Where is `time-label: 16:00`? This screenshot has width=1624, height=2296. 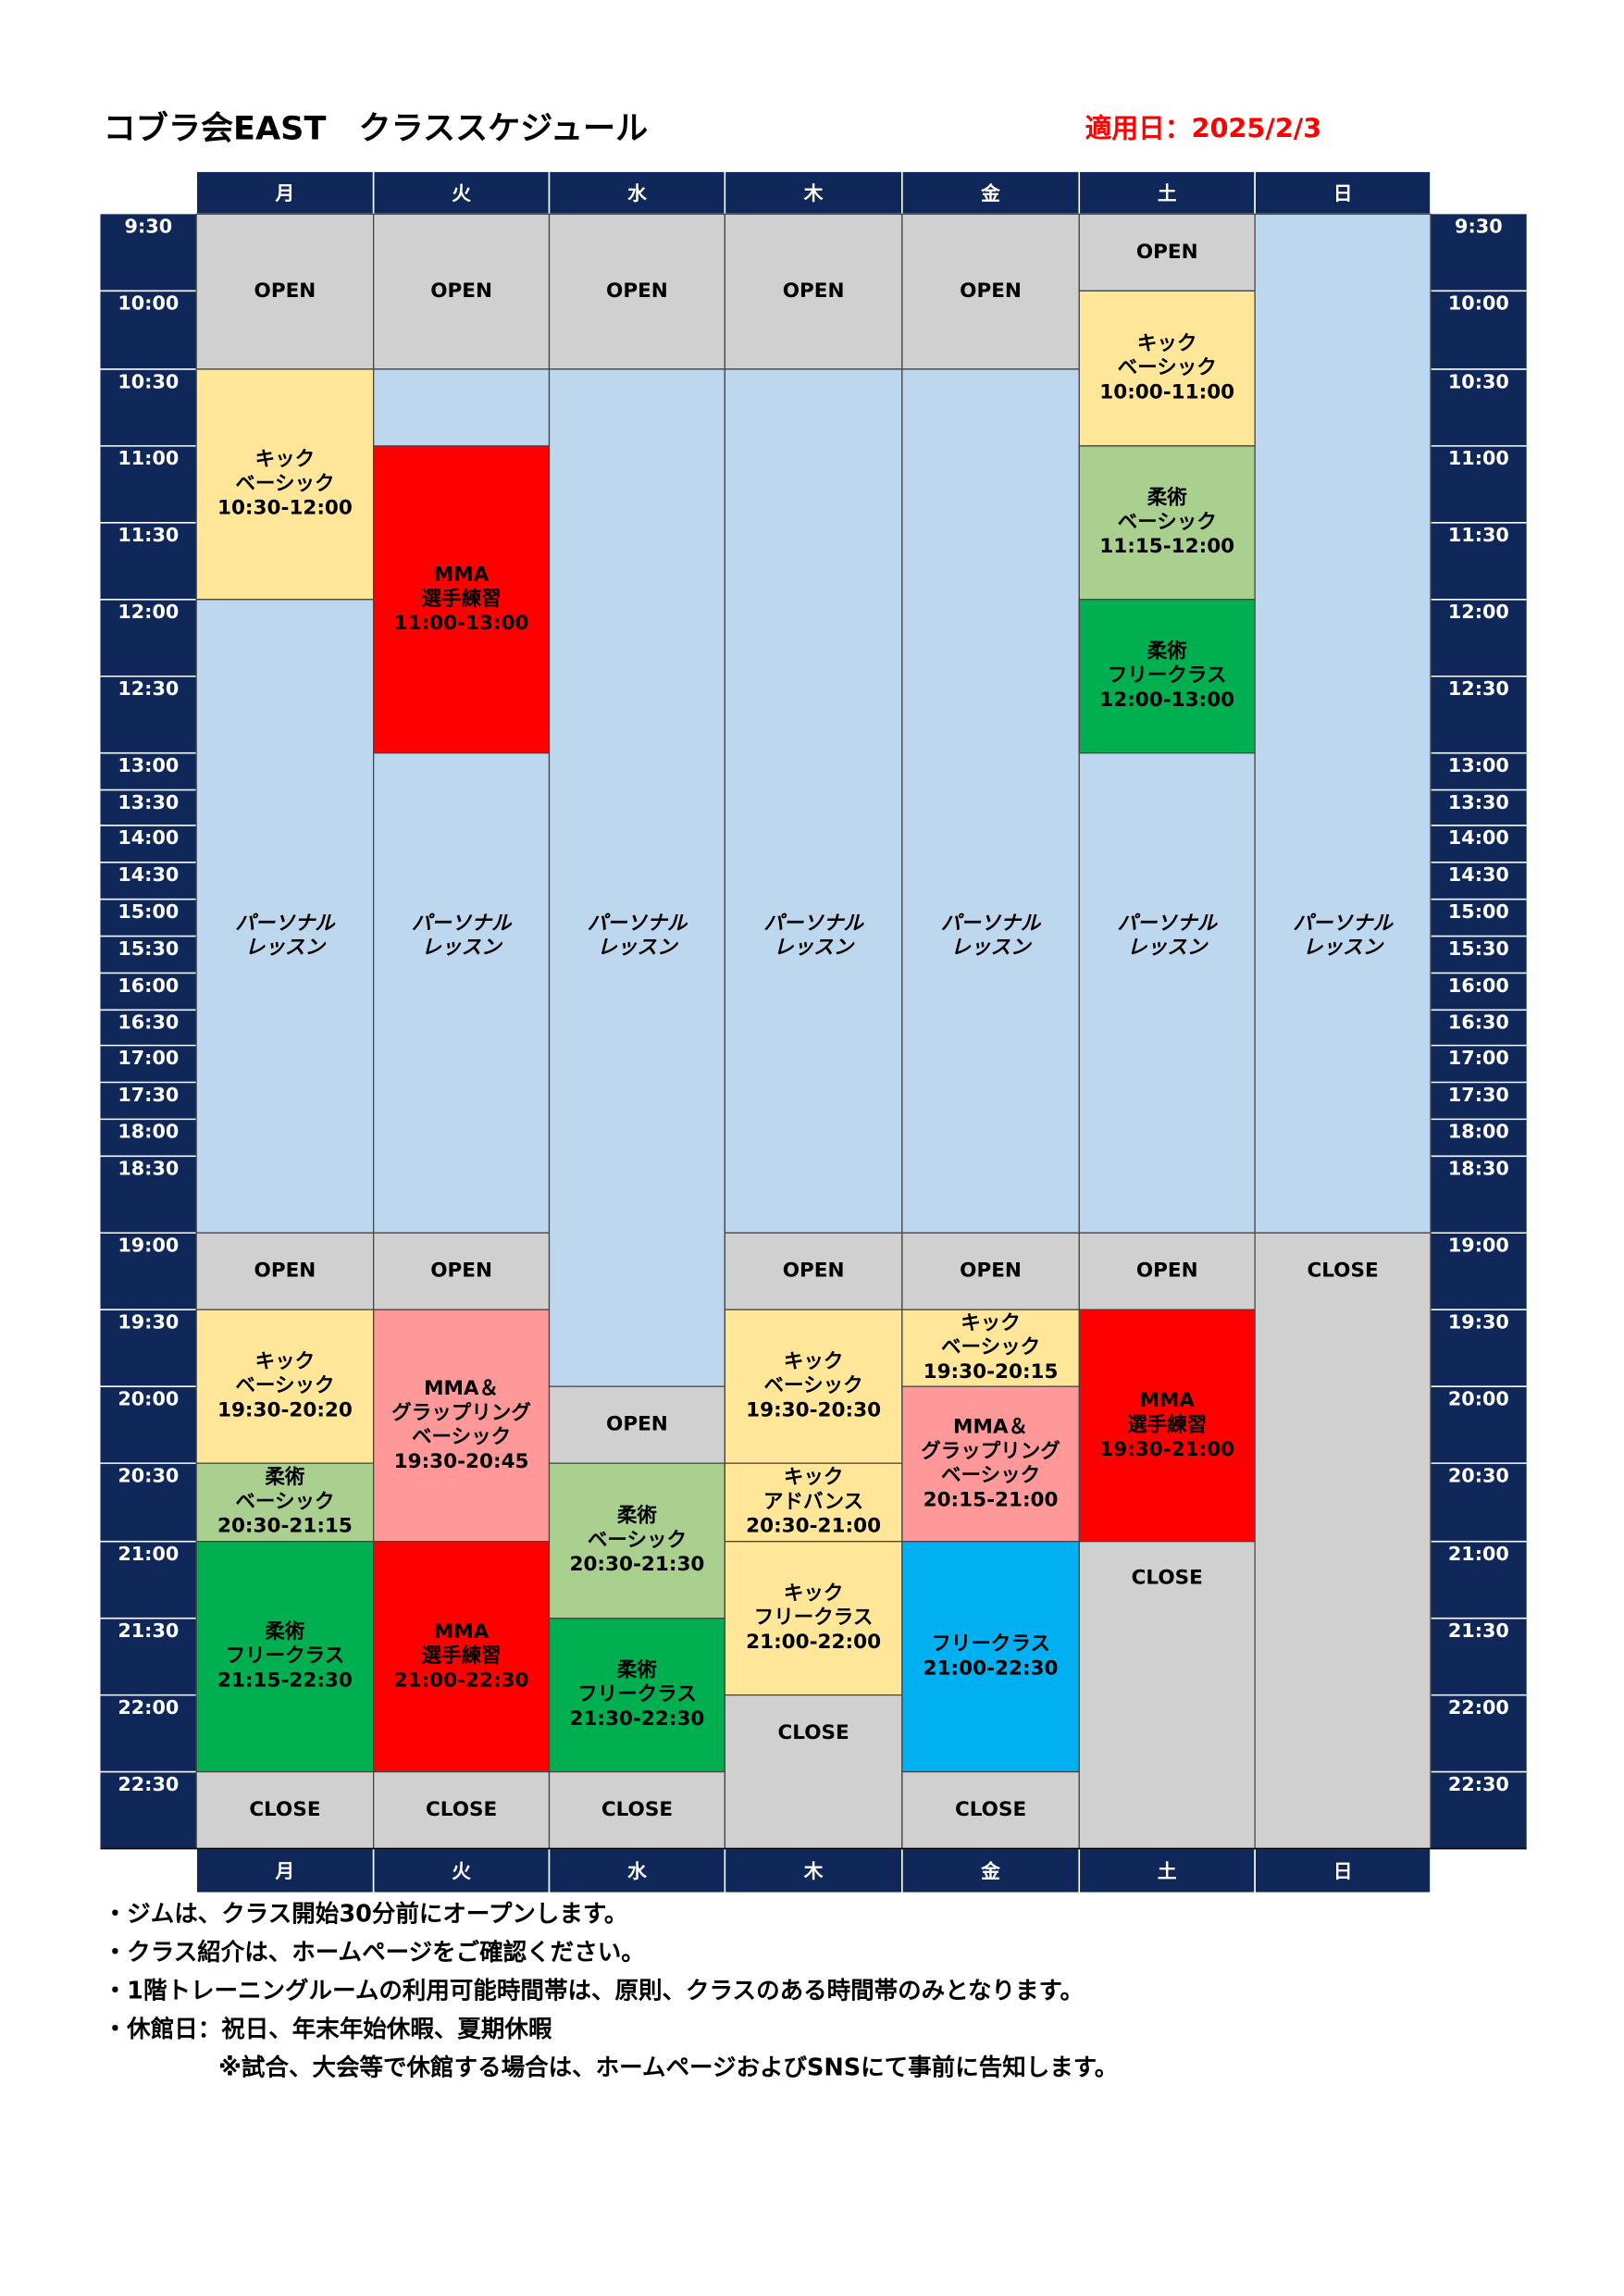
time-label: 16:00 is located at coordinates (1478, 985).